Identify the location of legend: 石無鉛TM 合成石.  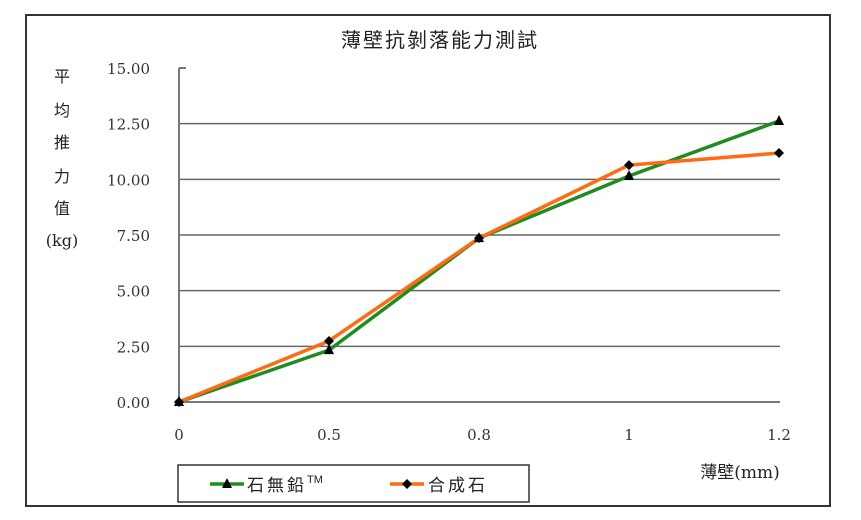
(353, 483).